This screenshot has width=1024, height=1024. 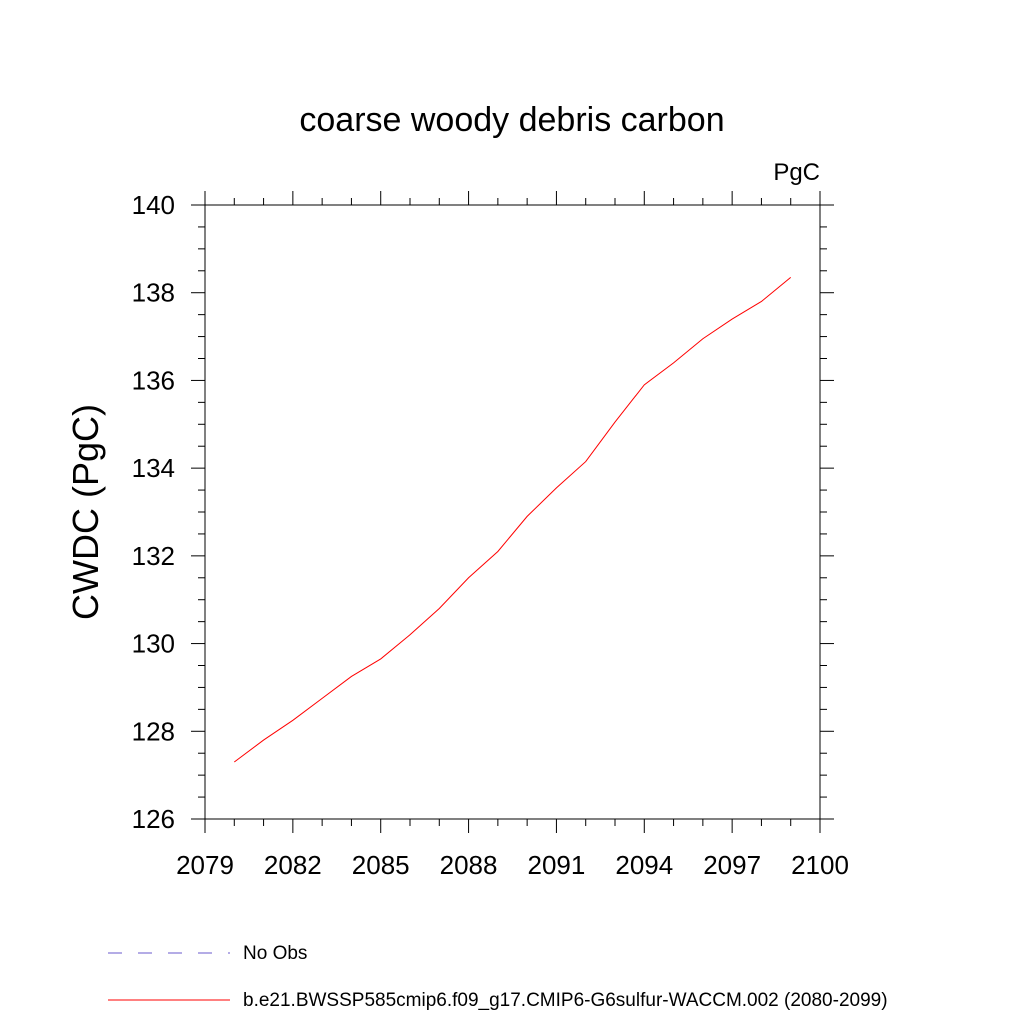 I want to click on x-tick-label: 2085, so click(x=381, y=865).